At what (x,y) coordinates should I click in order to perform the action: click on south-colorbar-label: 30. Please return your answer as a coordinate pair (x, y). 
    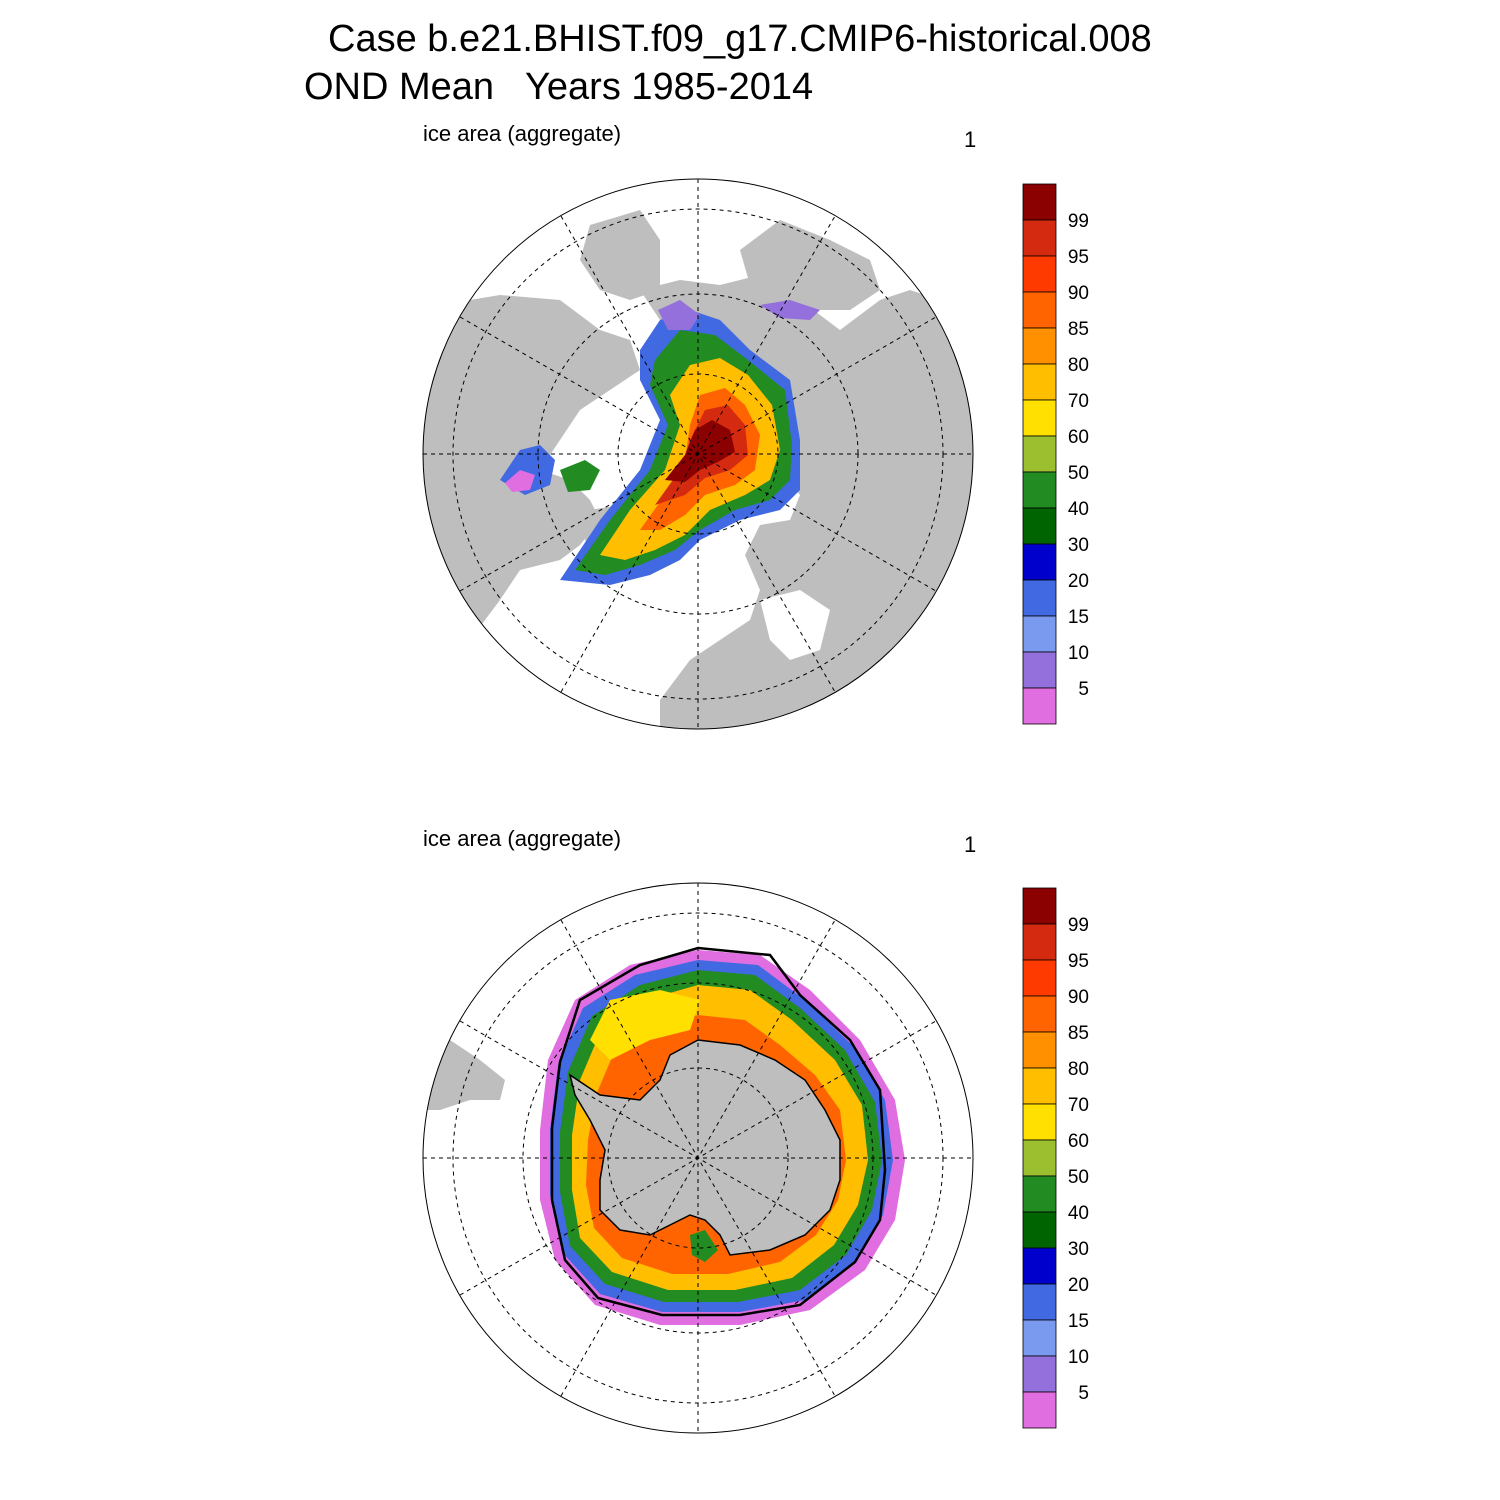
    Looking at the image, I should click on (1078, 1249).